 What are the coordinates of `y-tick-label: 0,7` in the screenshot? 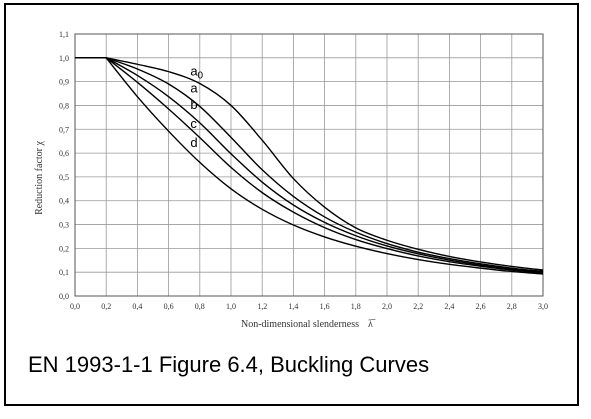 It's located at (64, 129).